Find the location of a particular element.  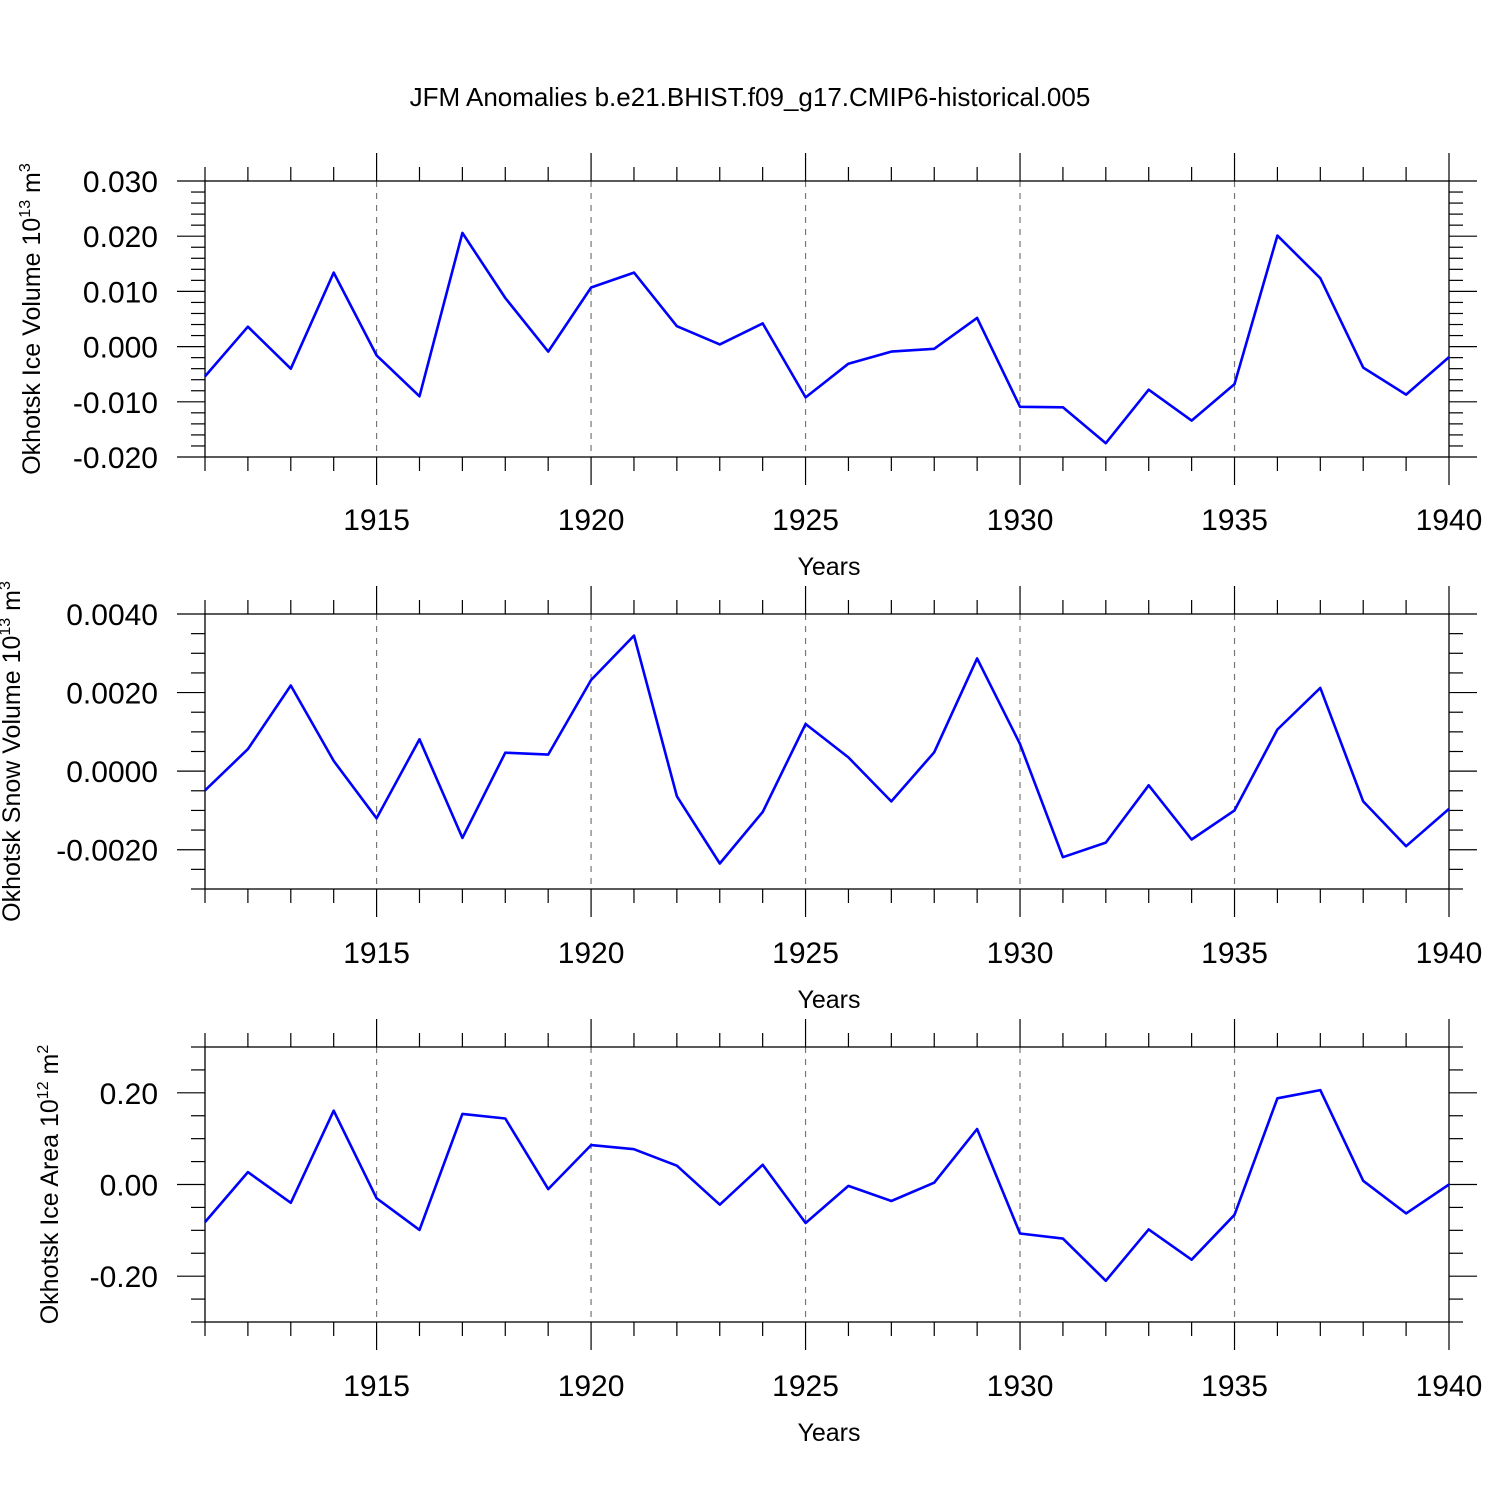

y-tick-label: 0.030 is located at coordinates (120, 182).